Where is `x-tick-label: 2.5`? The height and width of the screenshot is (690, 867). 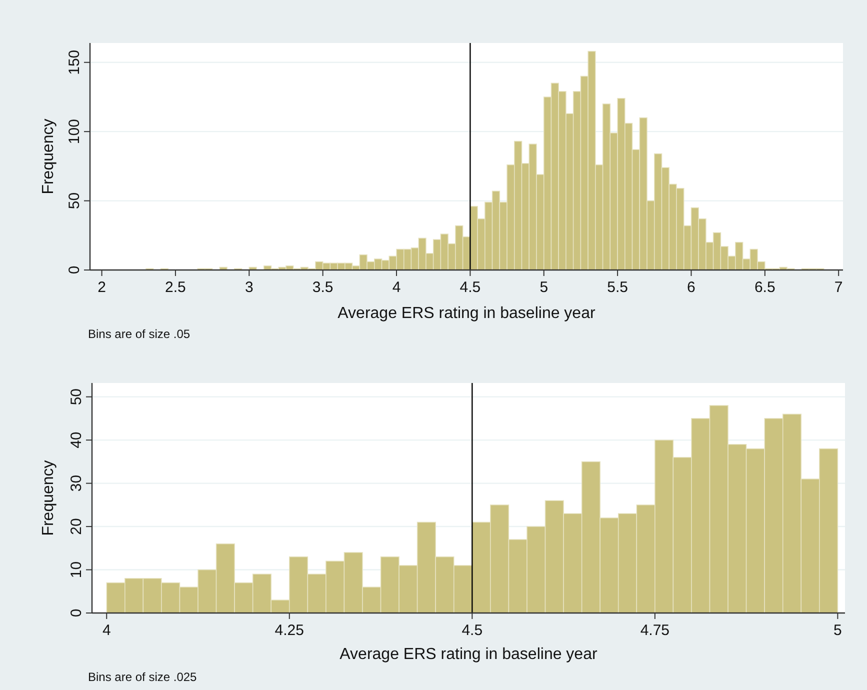
x-tick-label: 2.5 is located at coordinates (175, 287).